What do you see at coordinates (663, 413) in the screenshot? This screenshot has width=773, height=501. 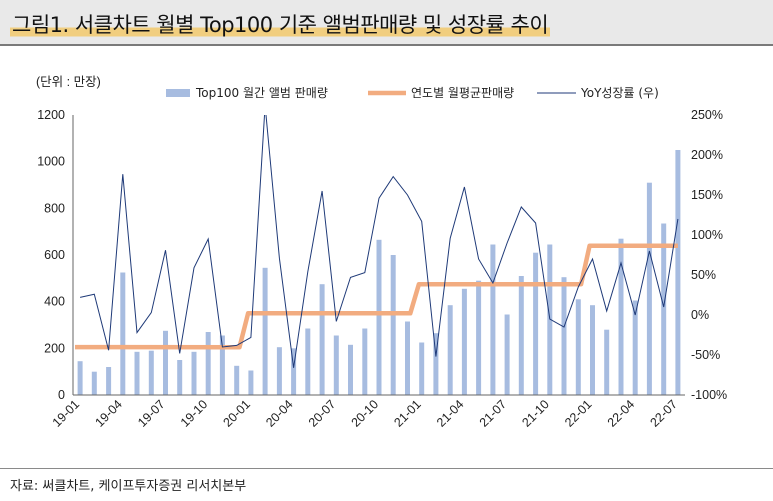 I see `x-tick-label: 22-07` at bounding box center [663, 413].